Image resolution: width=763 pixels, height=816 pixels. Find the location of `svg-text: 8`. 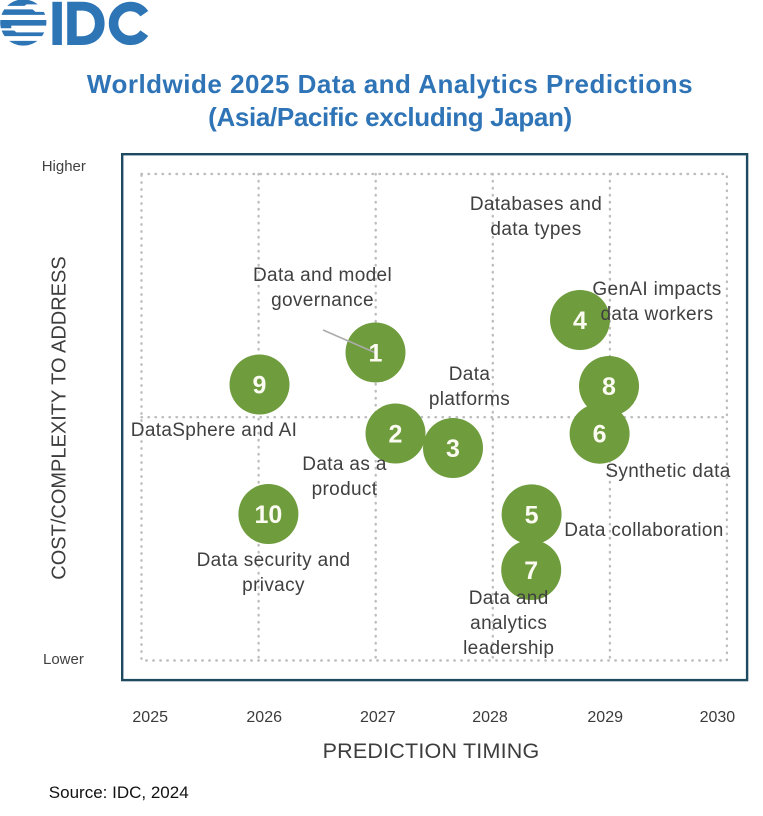

svg-text: 8 is located at coordinates (609, 387).